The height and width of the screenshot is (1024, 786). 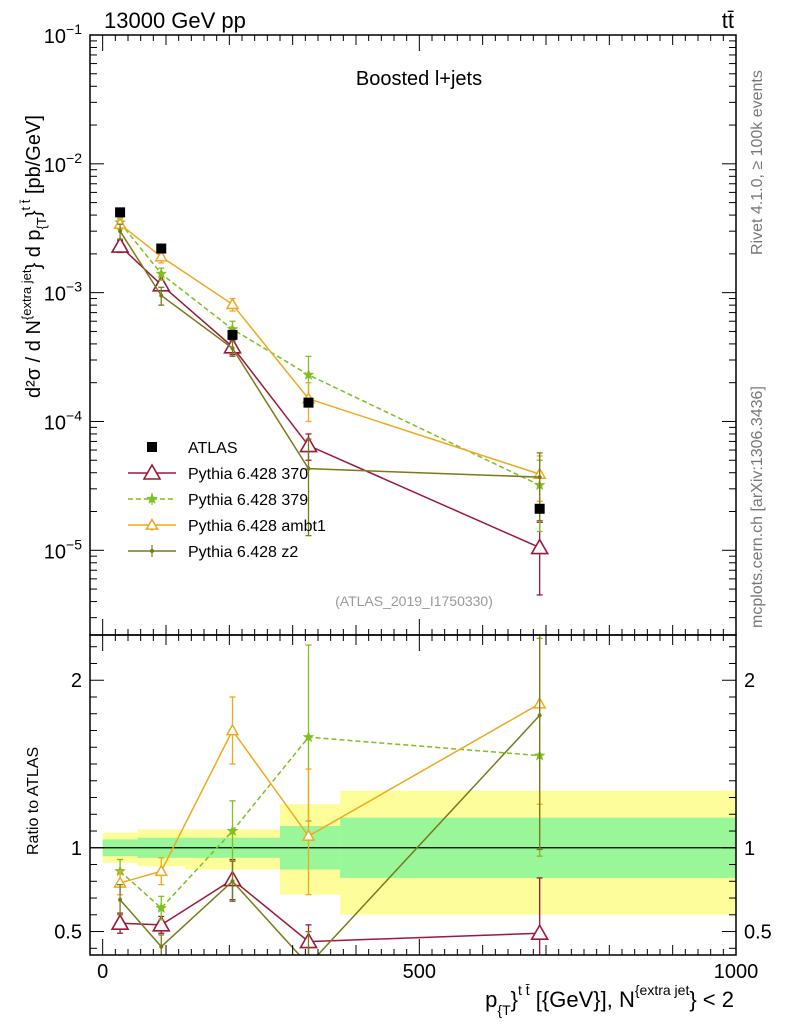 I want to click on ratio-y-tick-label: 1, so click(x=76, y=849).